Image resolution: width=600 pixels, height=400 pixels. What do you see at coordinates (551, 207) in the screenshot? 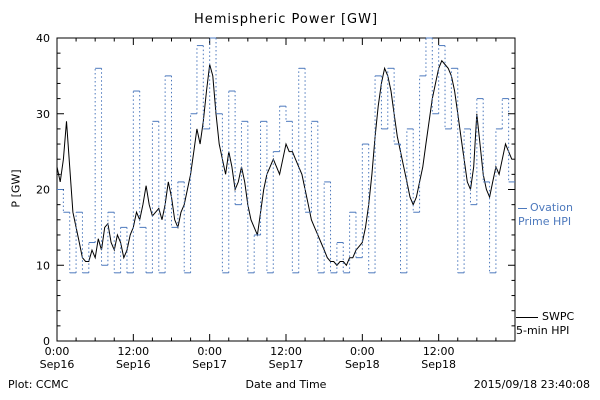
I see `legend-ovation-label-1: Ovation` at bounding box center [551, 207].